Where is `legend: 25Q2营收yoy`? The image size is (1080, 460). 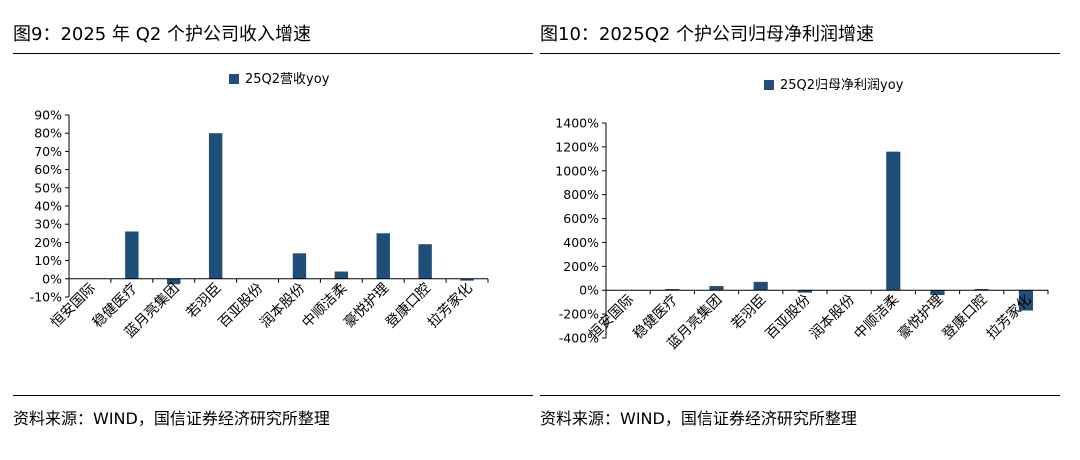
legend: 25Q2营收yoy is located at coordinates (279, 79).